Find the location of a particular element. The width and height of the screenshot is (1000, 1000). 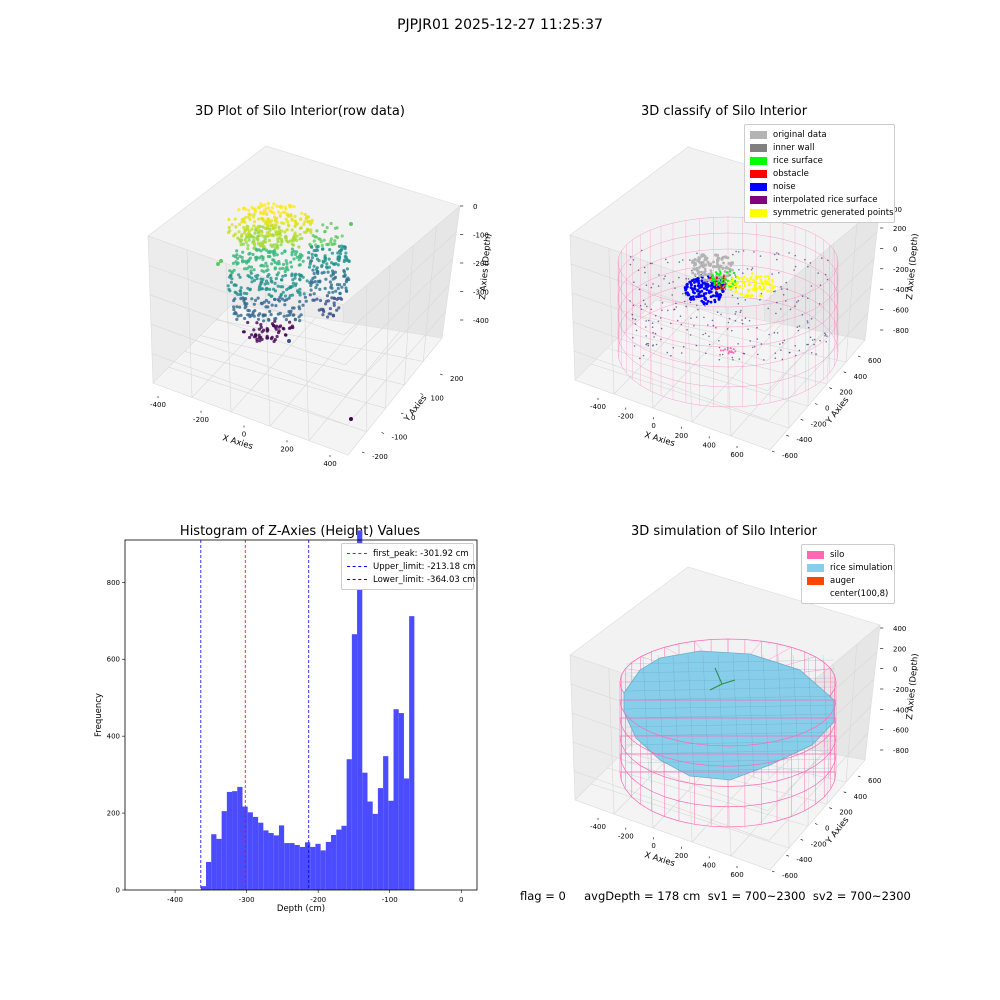

mesh-line is located at coordinates (730, 752).